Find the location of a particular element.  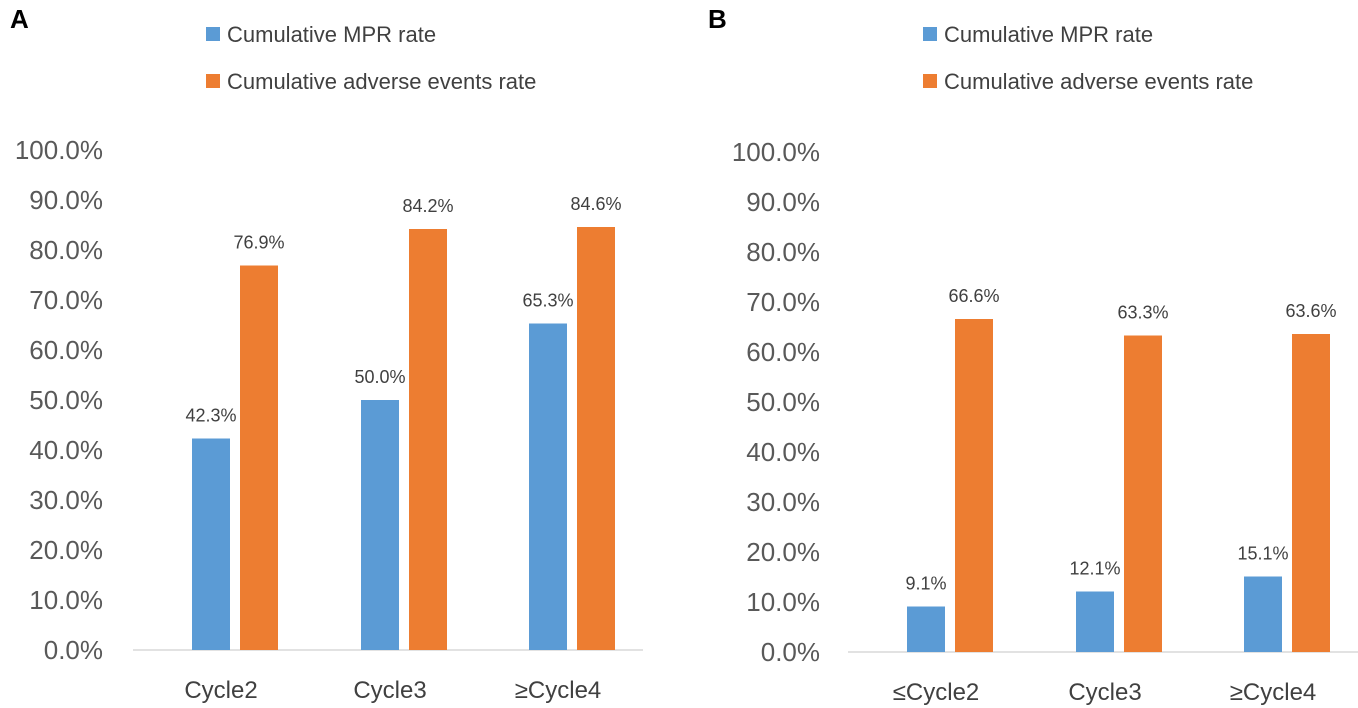

data-label-mpr-3: 15.1% is located at coordinates (1262, 554).